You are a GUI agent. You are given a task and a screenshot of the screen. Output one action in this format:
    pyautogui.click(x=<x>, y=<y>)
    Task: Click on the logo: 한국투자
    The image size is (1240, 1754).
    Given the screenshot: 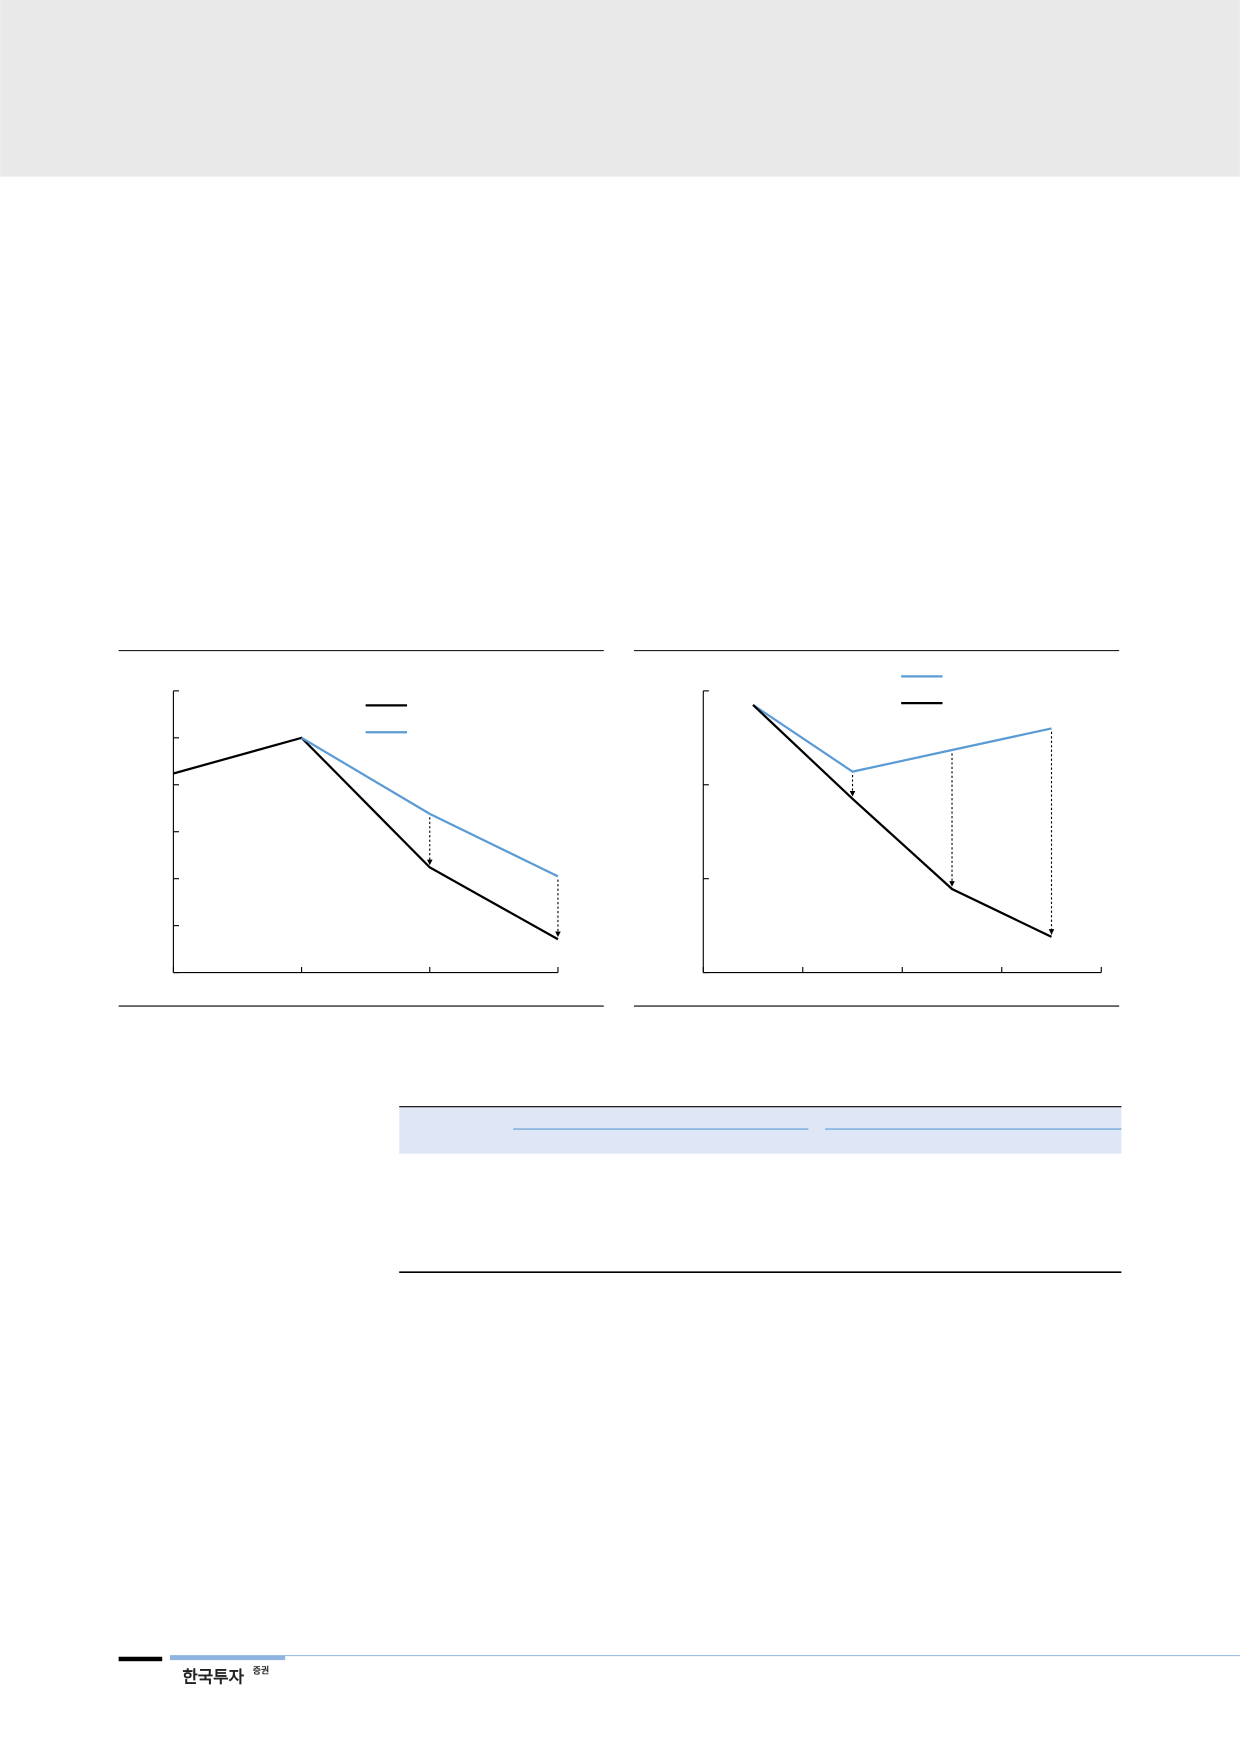 What is the action you would take?
    pyautogui.click(x=213, y=1676)
    